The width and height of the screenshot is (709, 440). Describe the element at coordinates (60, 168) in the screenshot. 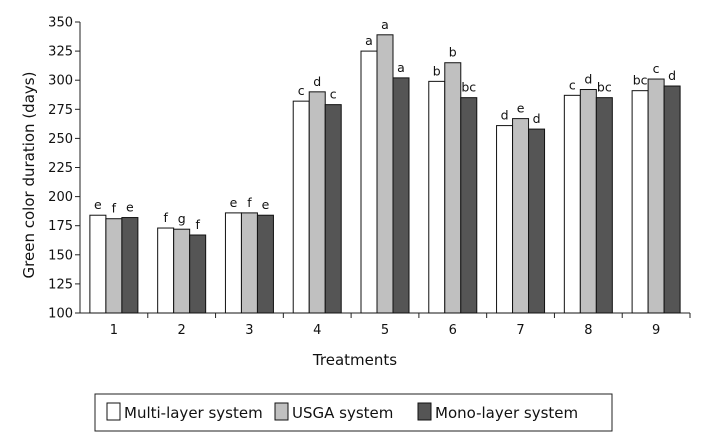

I see `y-tick-label: 225` at that location.